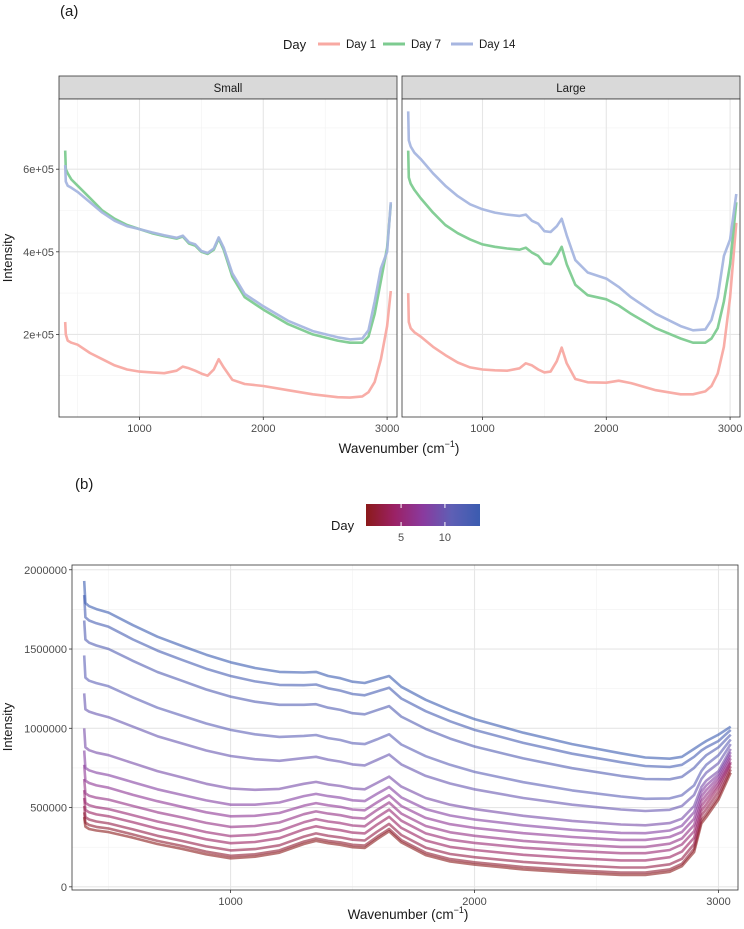 The height and width of the screenshot is (929, 744). Describe the element at coordinates (399, 44) in the screenshot. I see `legend-a: Day Day 1 Day 7 Day 14` at that location.